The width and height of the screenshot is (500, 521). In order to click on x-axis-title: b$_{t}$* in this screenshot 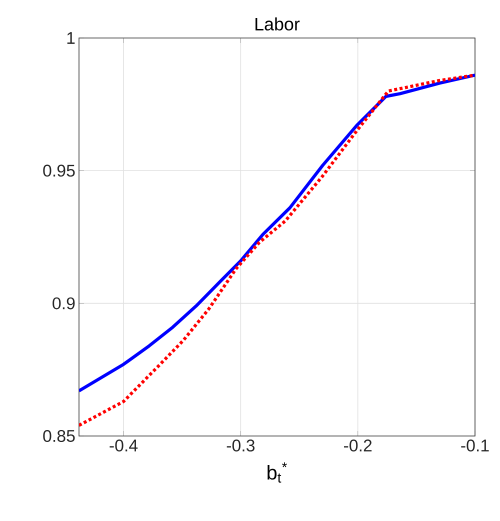, I will do `click(277, 472)`.